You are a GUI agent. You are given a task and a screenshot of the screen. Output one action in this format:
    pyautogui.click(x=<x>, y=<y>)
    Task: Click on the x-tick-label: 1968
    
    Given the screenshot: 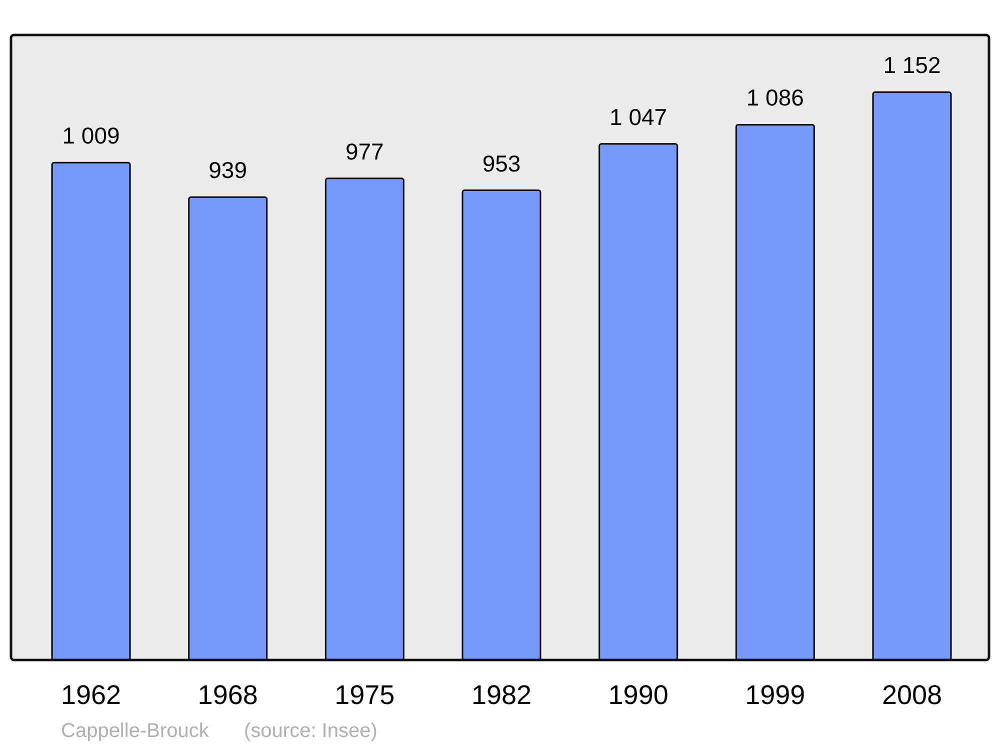 What is the action you would take?
    pyautogui.click(x=228, y=695)
    